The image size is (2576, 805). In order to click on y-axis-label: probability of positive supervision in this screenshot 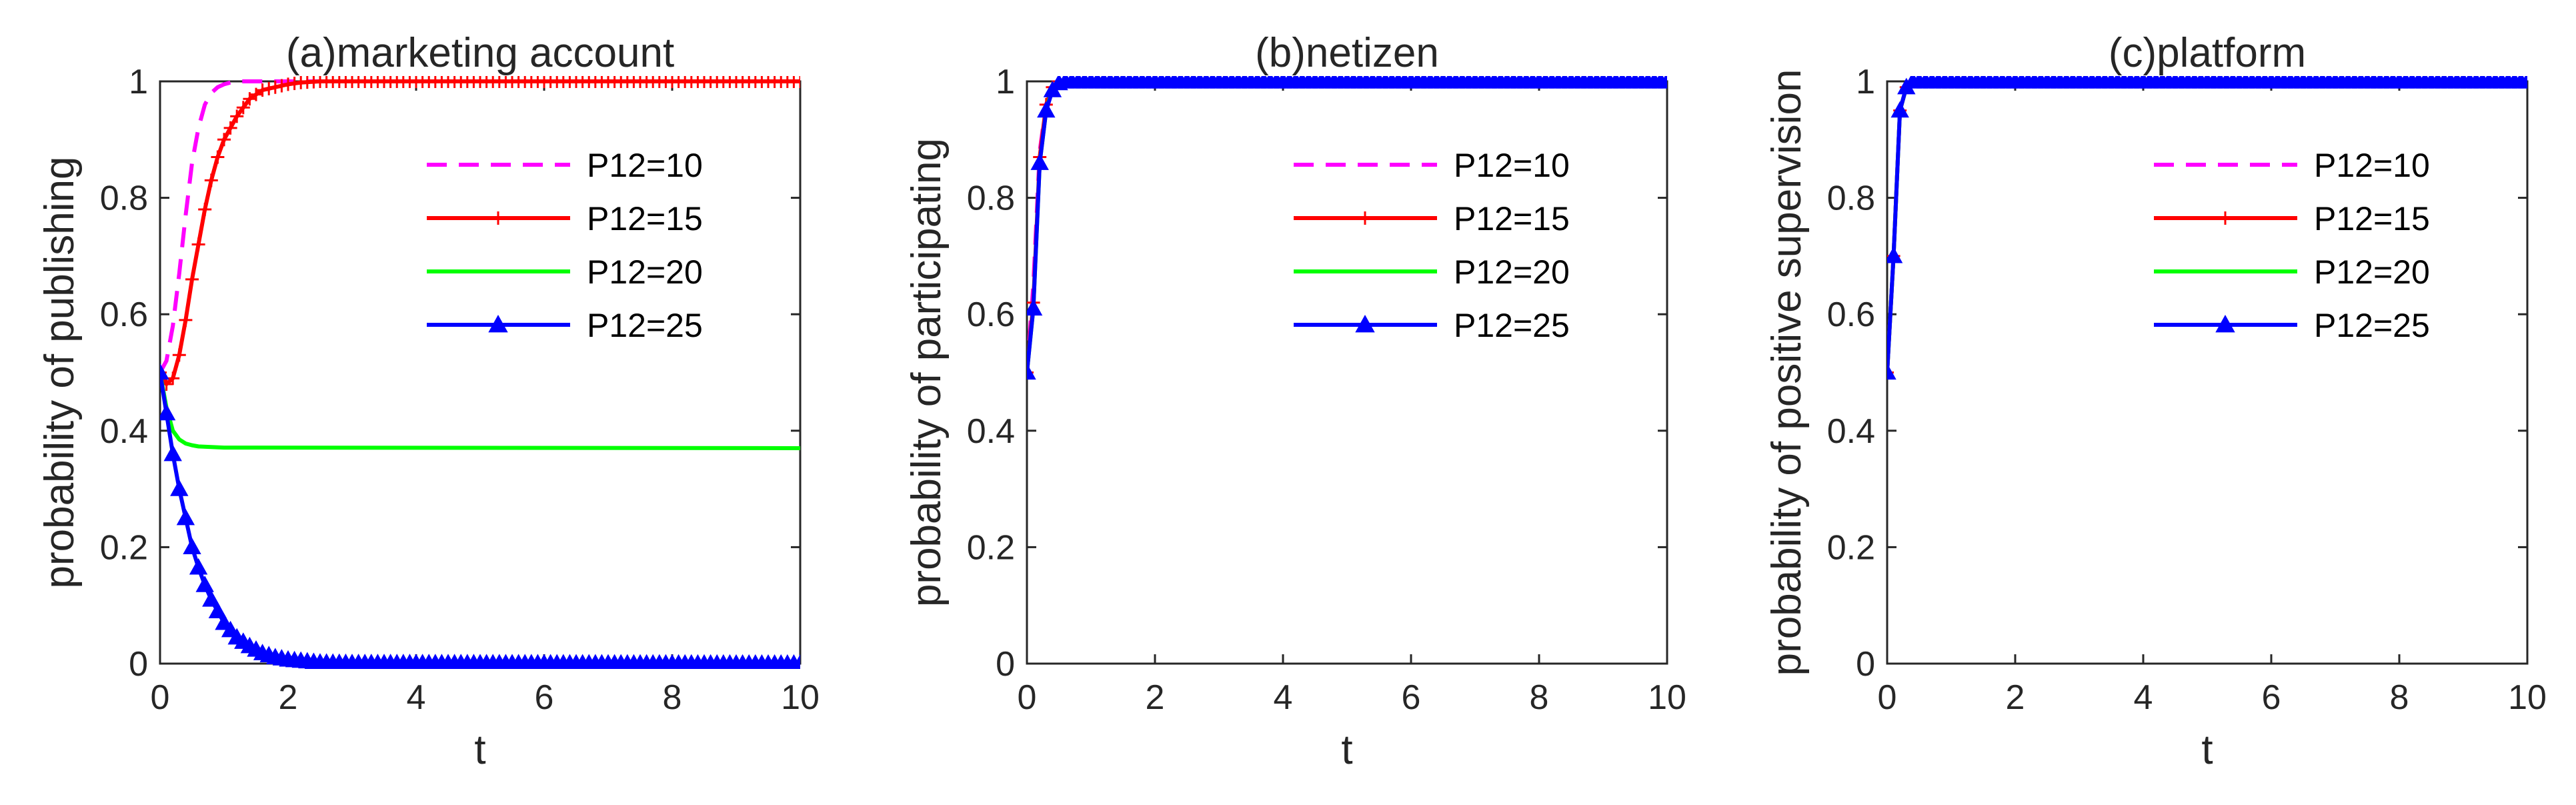, I will do `click(1787, 372)`.